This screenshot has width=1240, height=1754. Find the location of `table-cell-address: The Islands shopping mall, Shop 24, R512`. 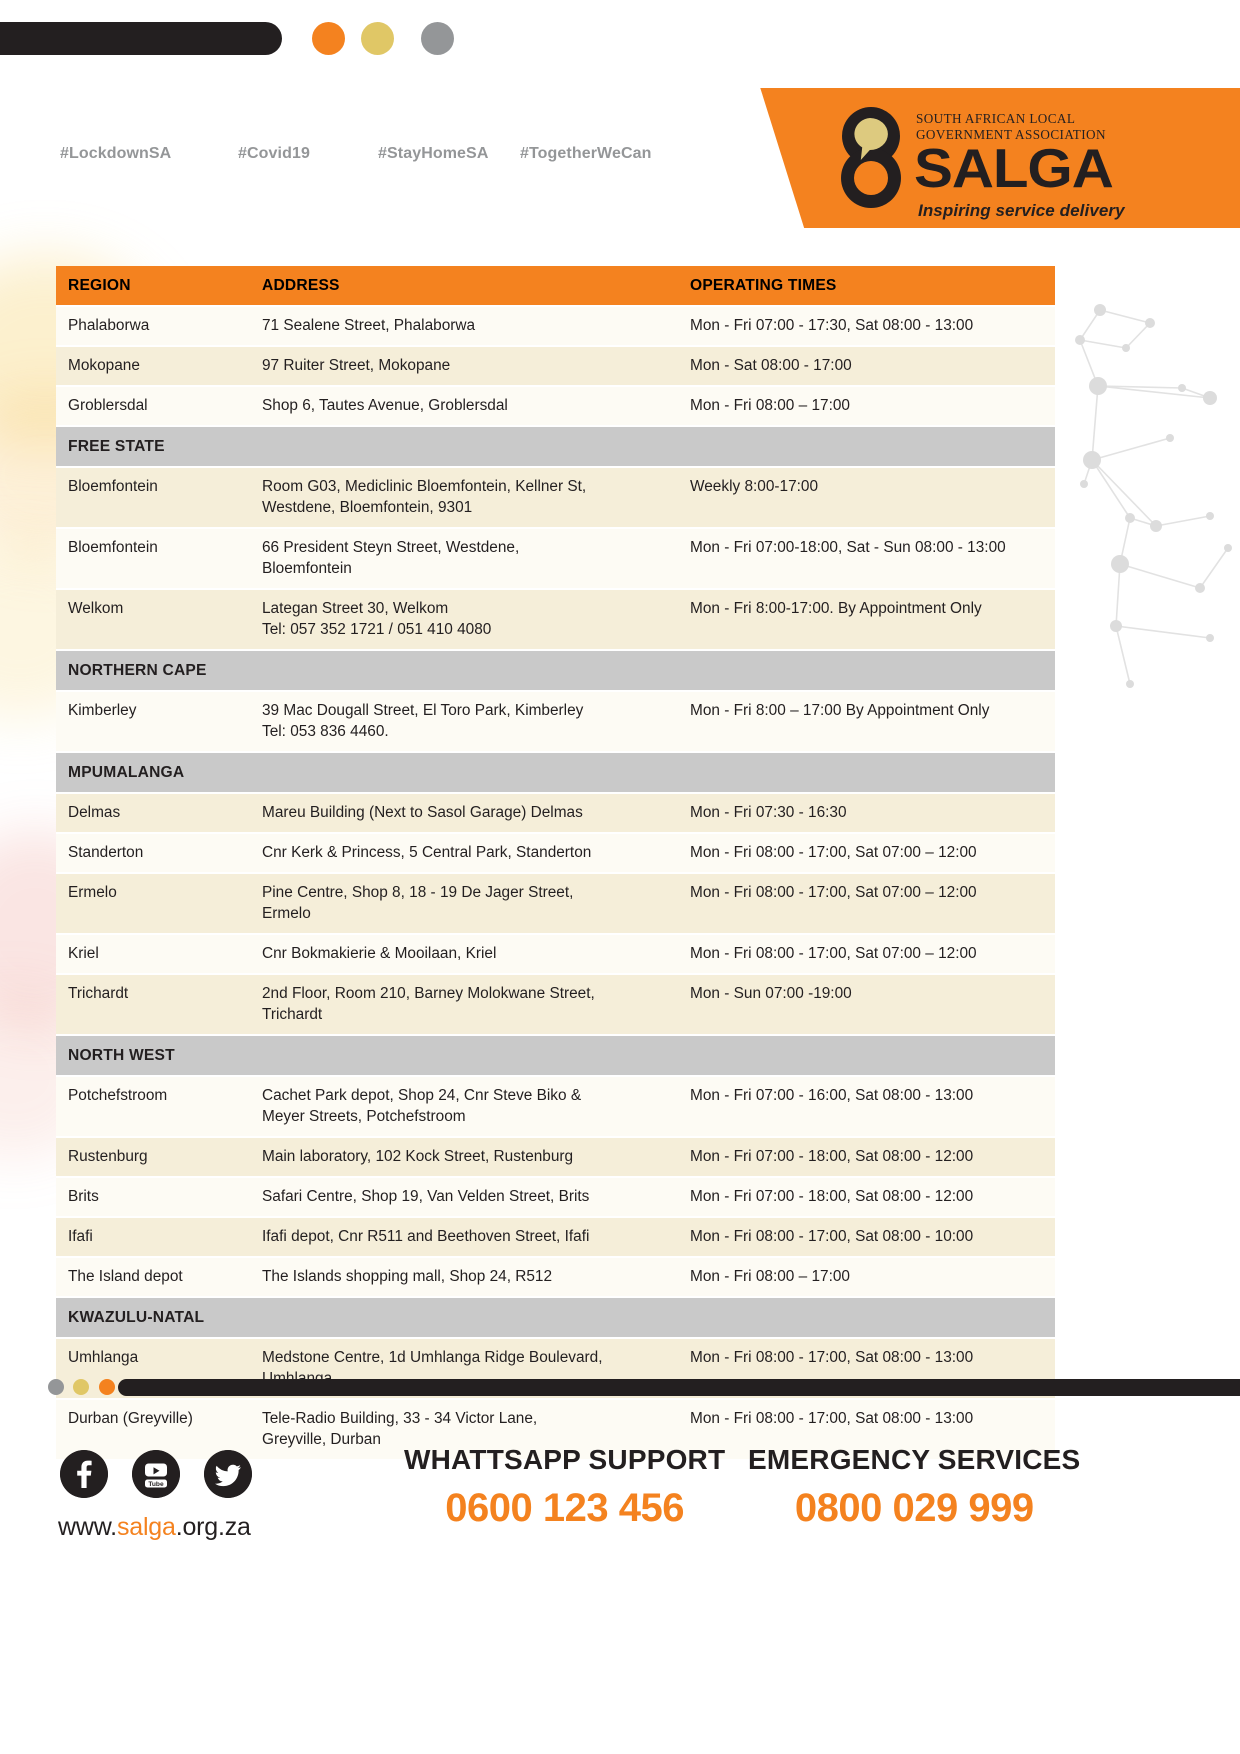

table-cell-address: The Islands shopping mall, Shop 24, R512 is located at coordinates (466, 1277).